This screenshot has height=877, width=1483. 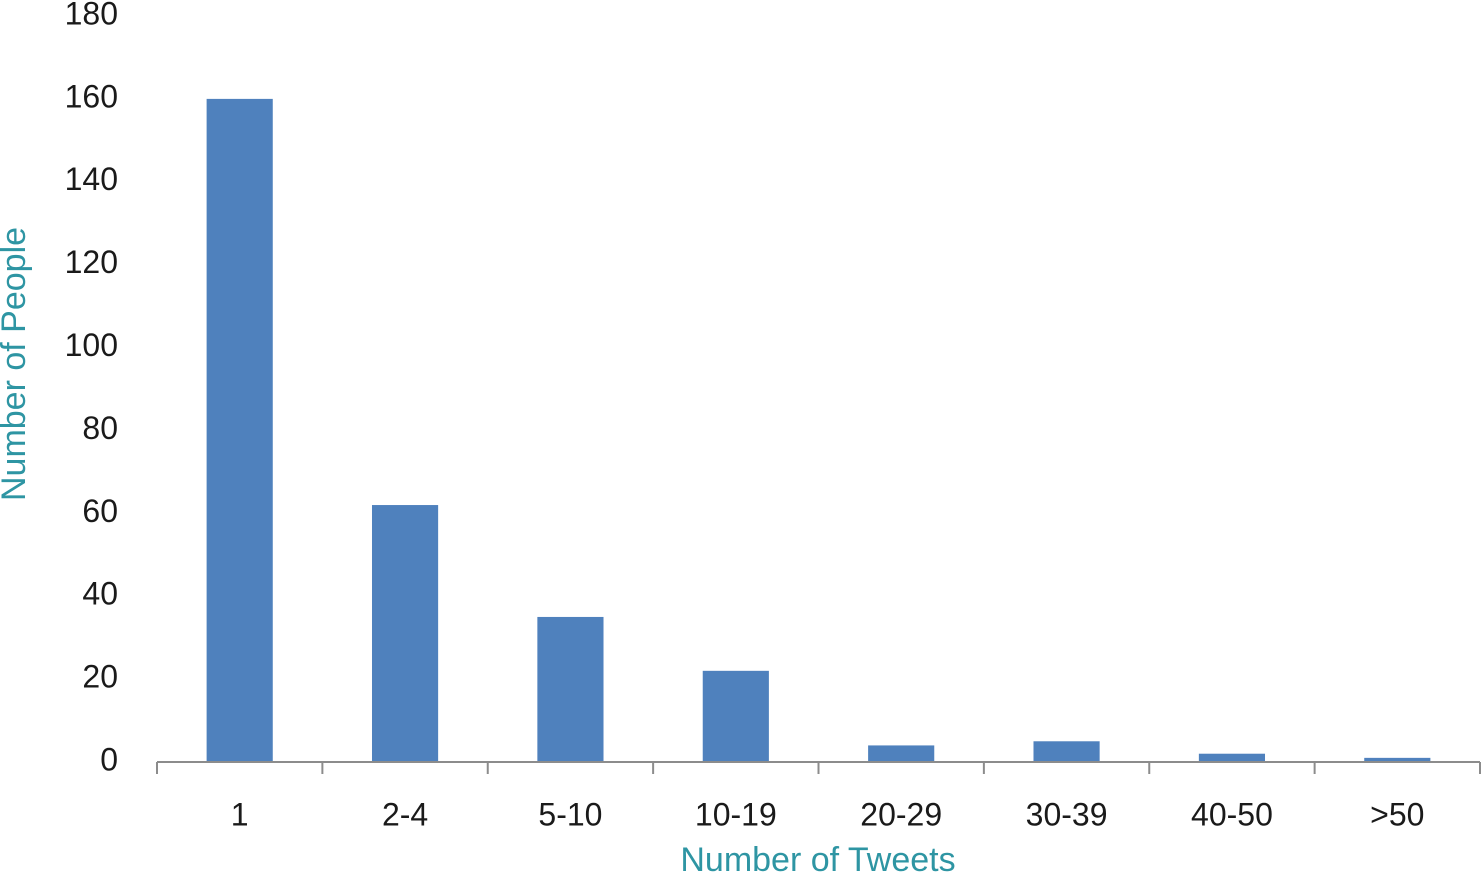 I want to click on x-tick-label: 20-29, so click(x=901, y=814).